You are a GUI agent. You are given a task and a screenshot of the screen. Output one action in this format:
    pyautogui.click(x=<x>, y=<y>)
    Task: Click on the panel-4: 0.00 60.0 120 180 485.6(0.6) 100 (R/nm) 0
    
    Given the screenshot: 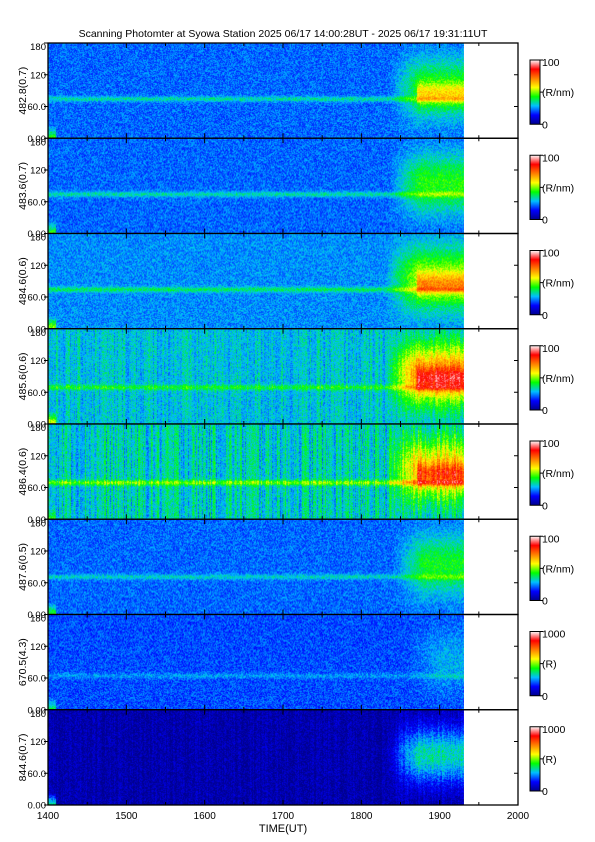 What is the action you would take?
    pyautogui.click(x=295, y=379)
    